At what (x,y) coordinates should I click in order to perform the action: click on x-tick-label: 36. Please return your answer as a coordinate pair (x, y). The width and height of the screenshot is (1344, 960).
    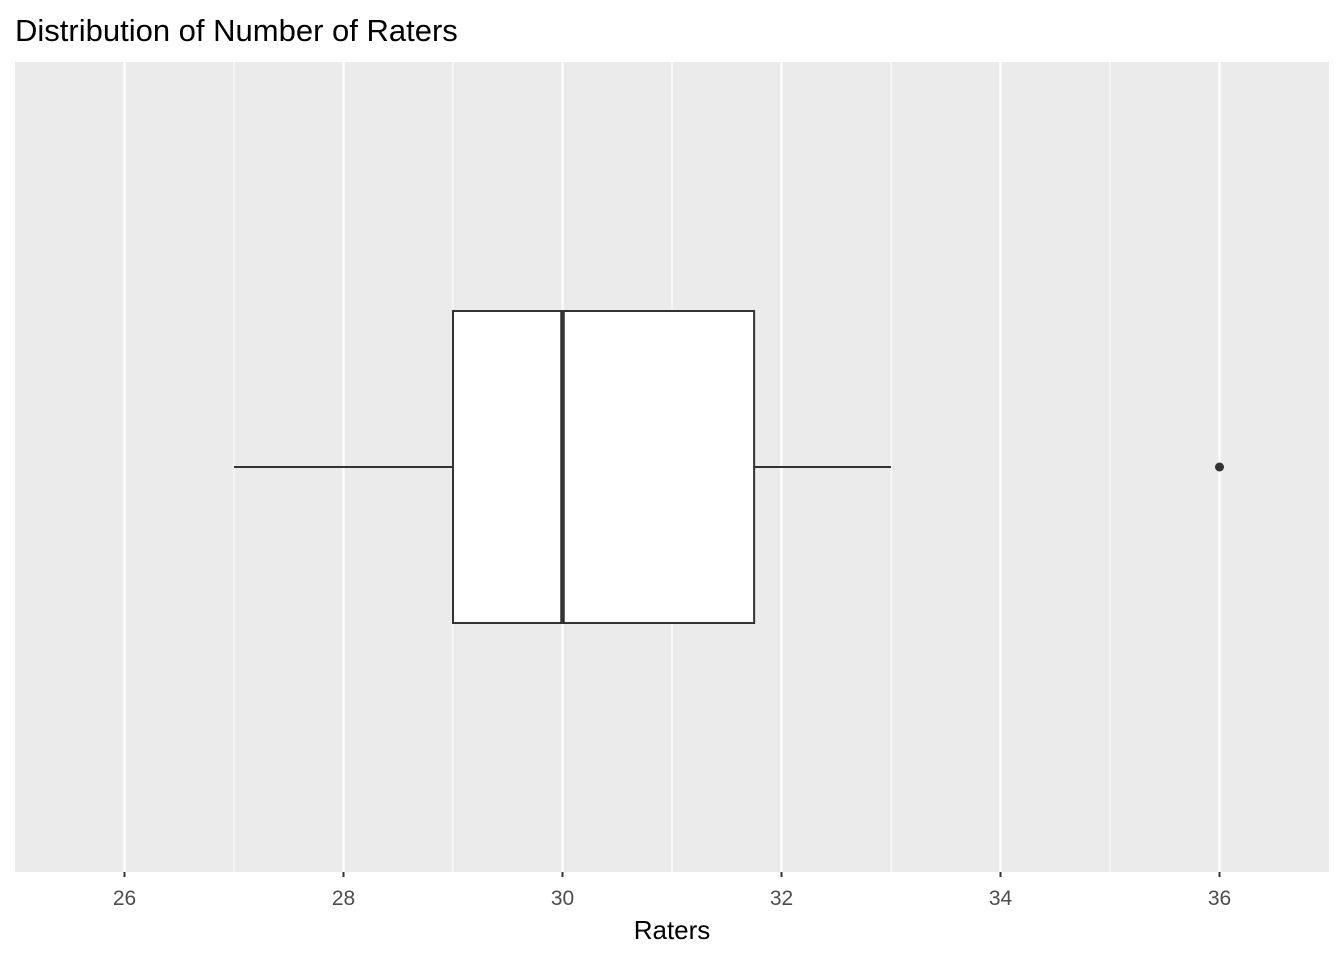
    Looking at the image, I should click on (1219, 898).